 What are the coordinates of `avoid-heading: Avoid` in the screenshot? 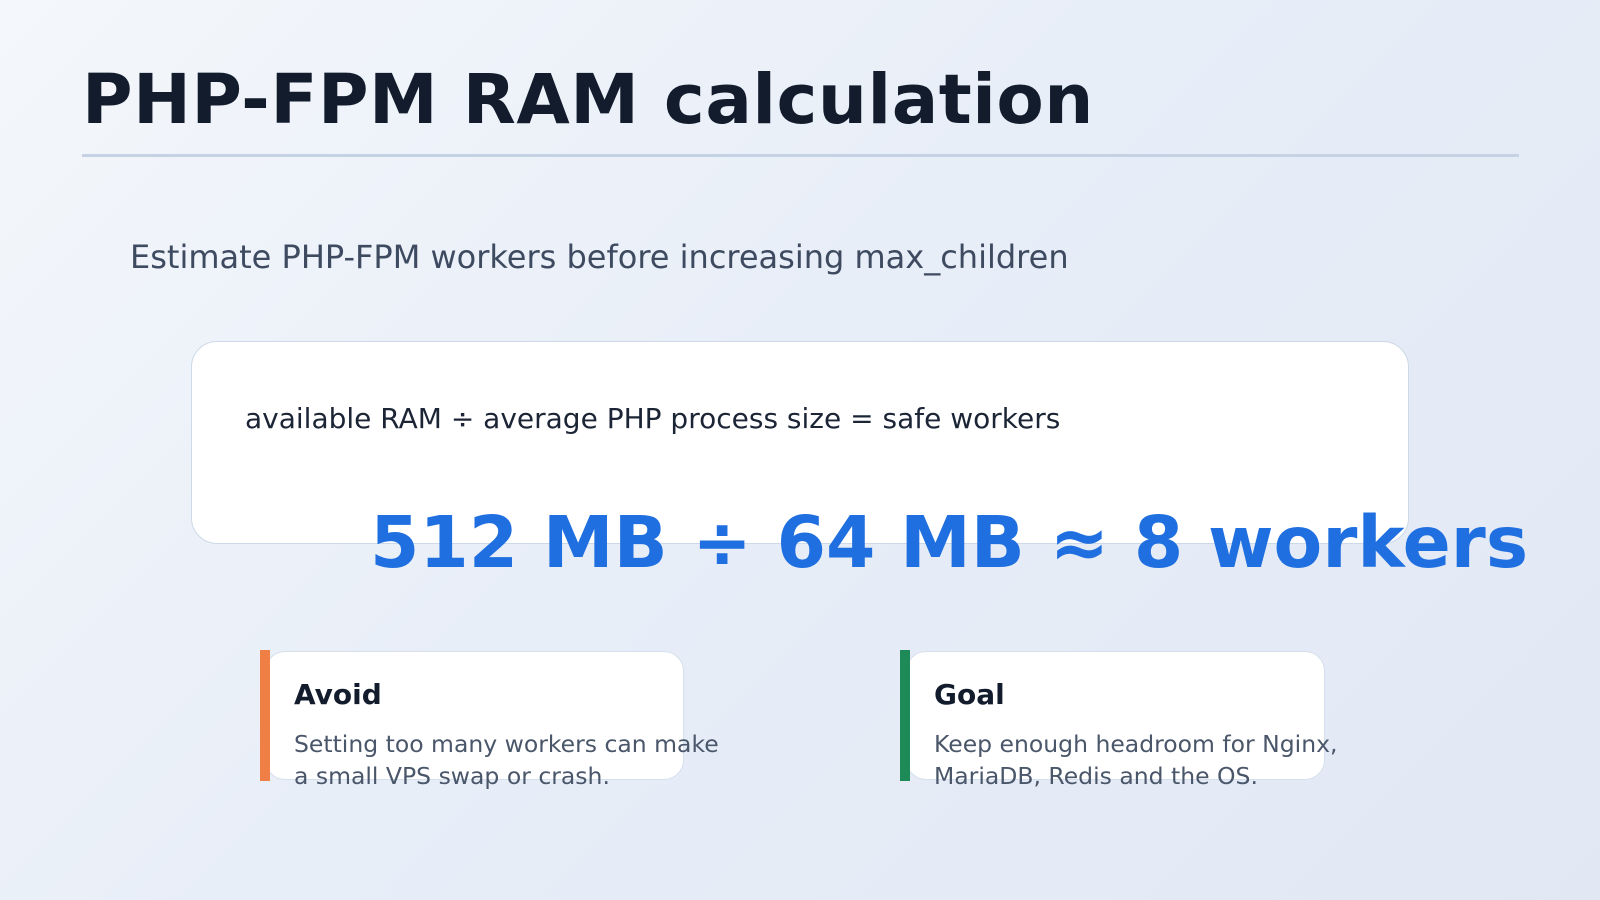 It's located at (338, 694).